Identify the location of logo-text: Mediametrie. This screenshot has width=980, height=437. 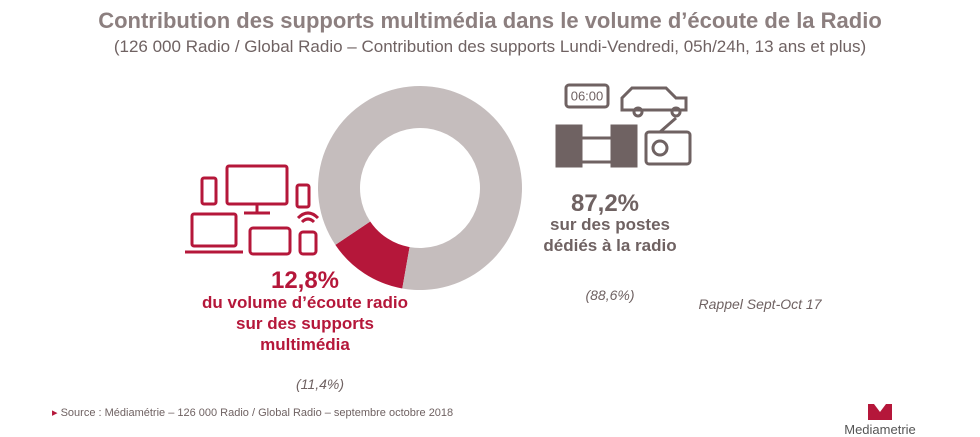
(880, 429).